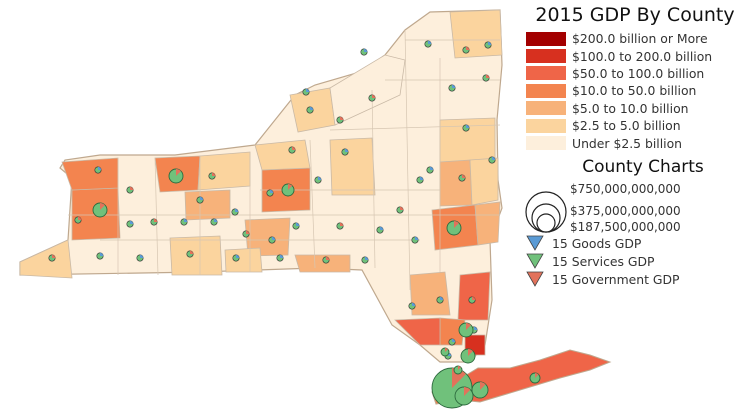 The image size is (750, 420). What do you see at coordinates (535, 243) in the screenshot?
I see `goods-wedge-icon` at bounding box center [535, 243].